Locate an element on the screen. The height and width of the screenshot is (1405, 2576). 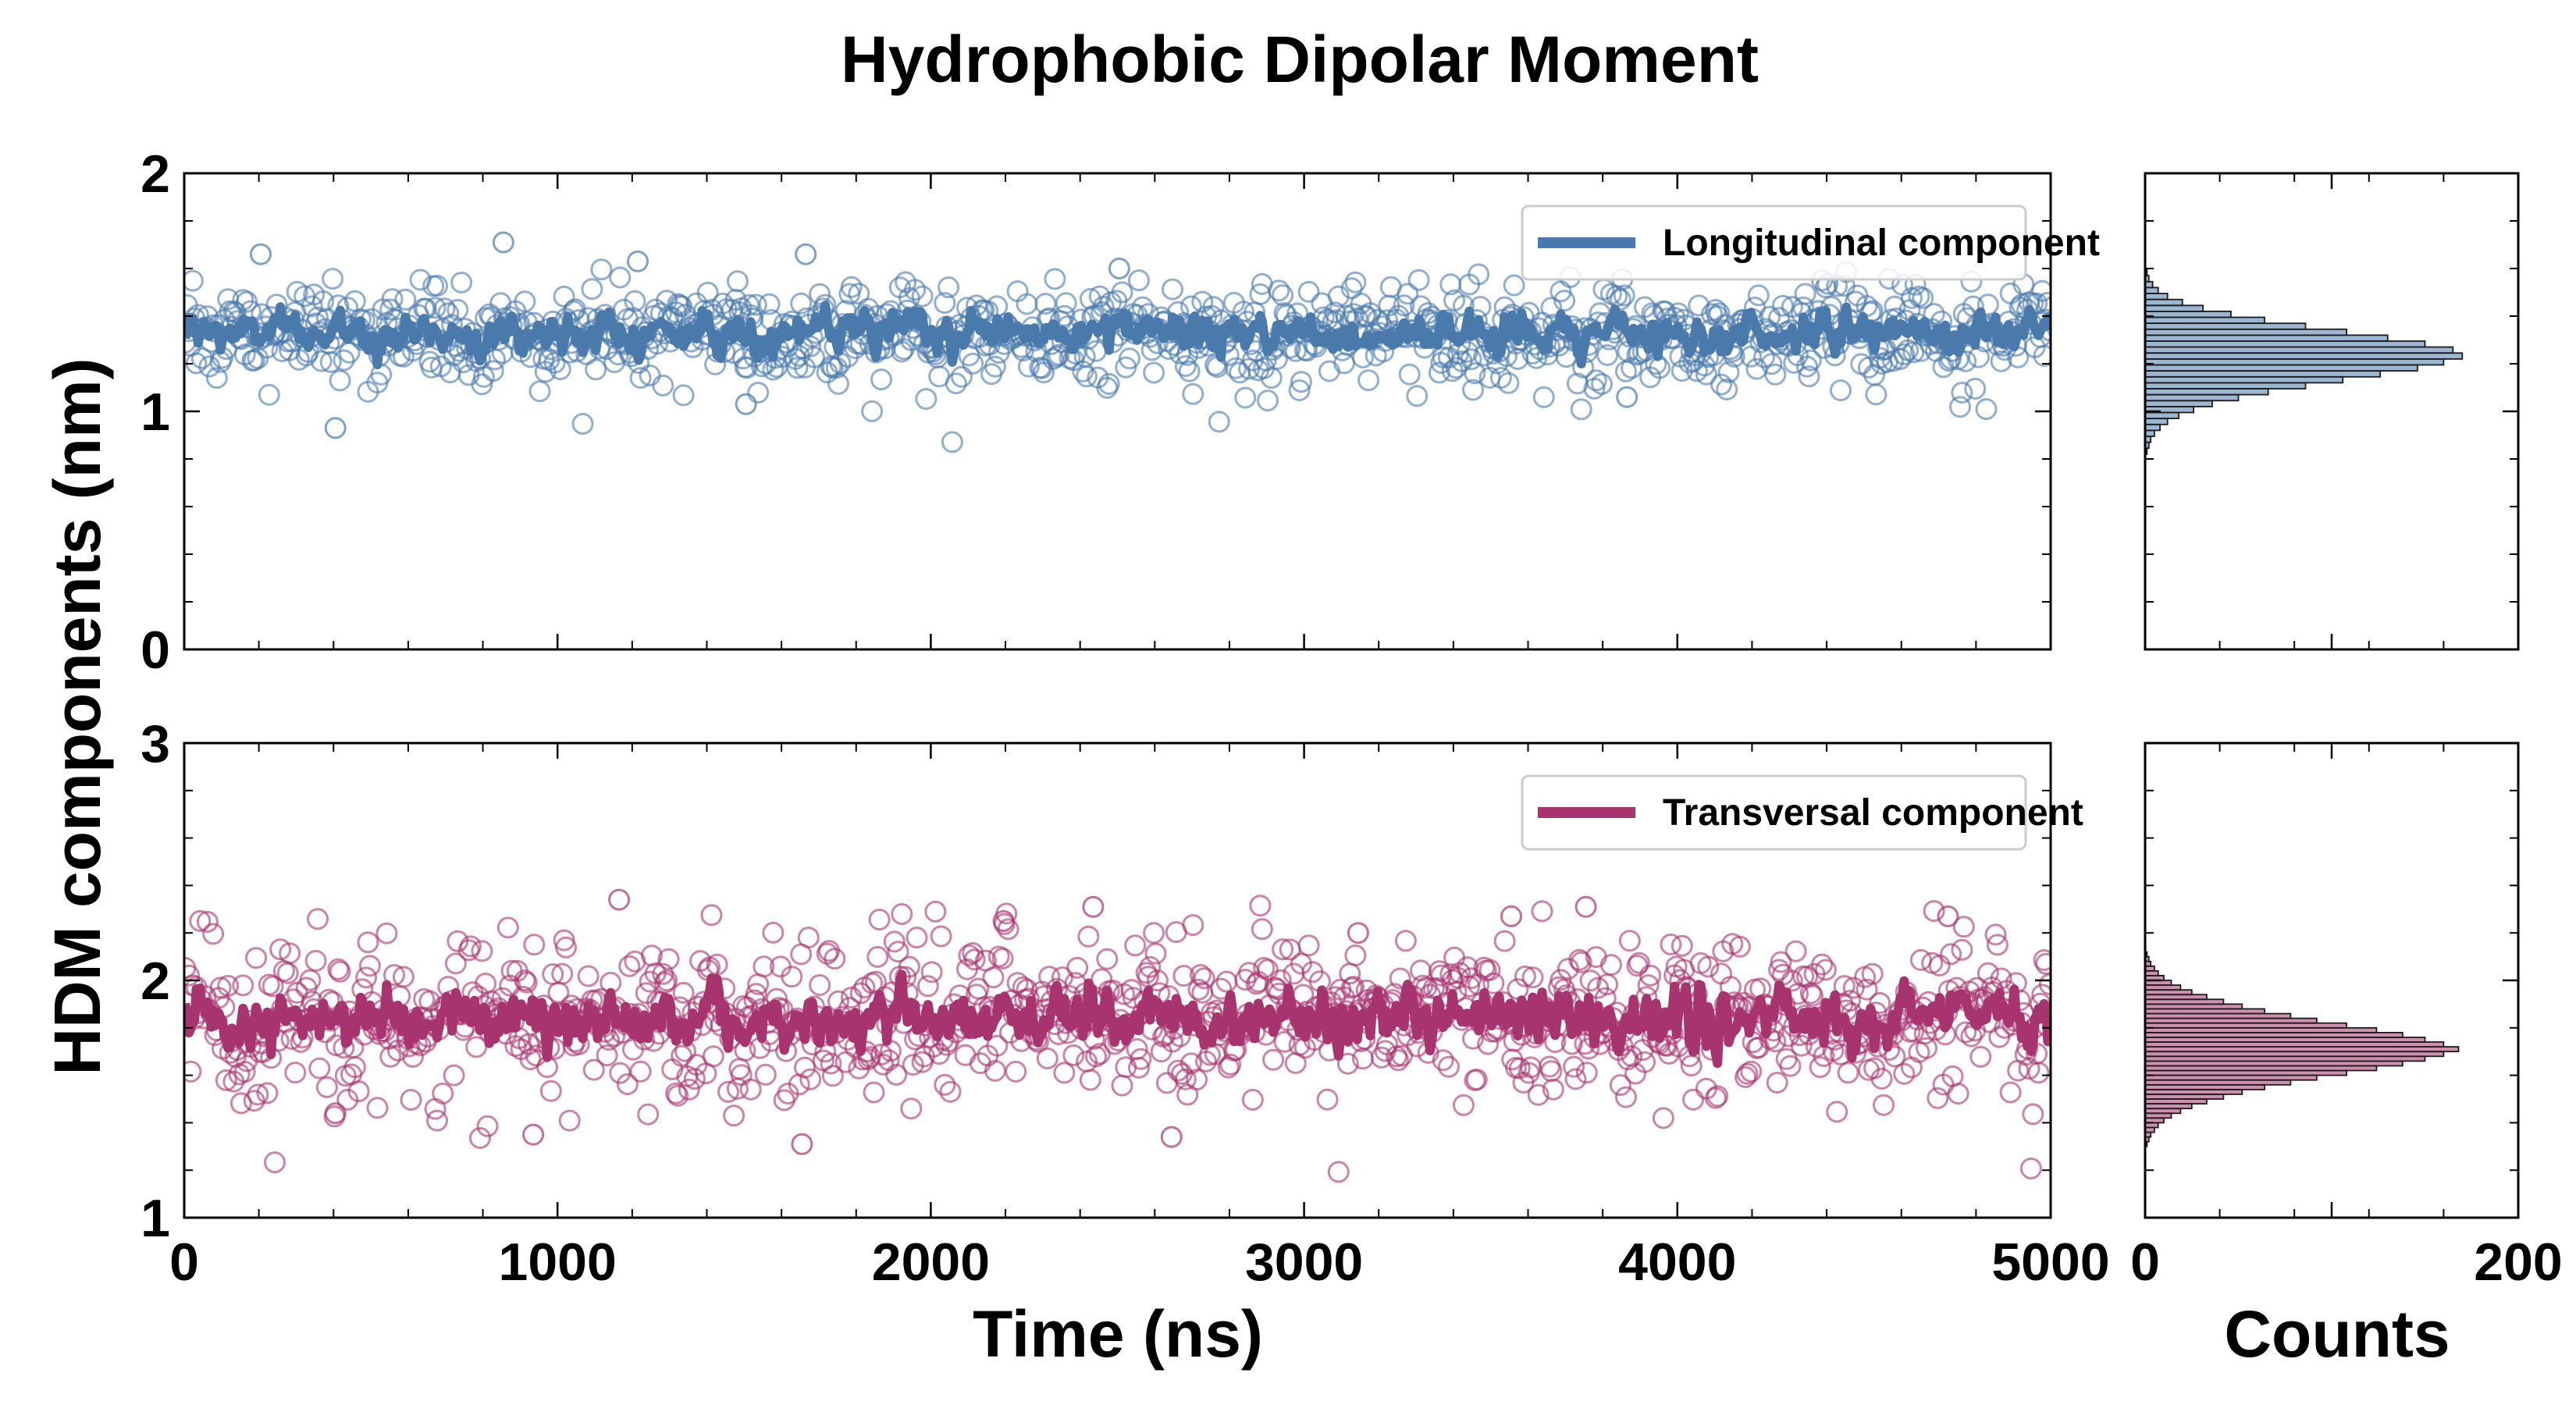
time-x-tick-label: 2000 is located at coordinates (931, 1262).